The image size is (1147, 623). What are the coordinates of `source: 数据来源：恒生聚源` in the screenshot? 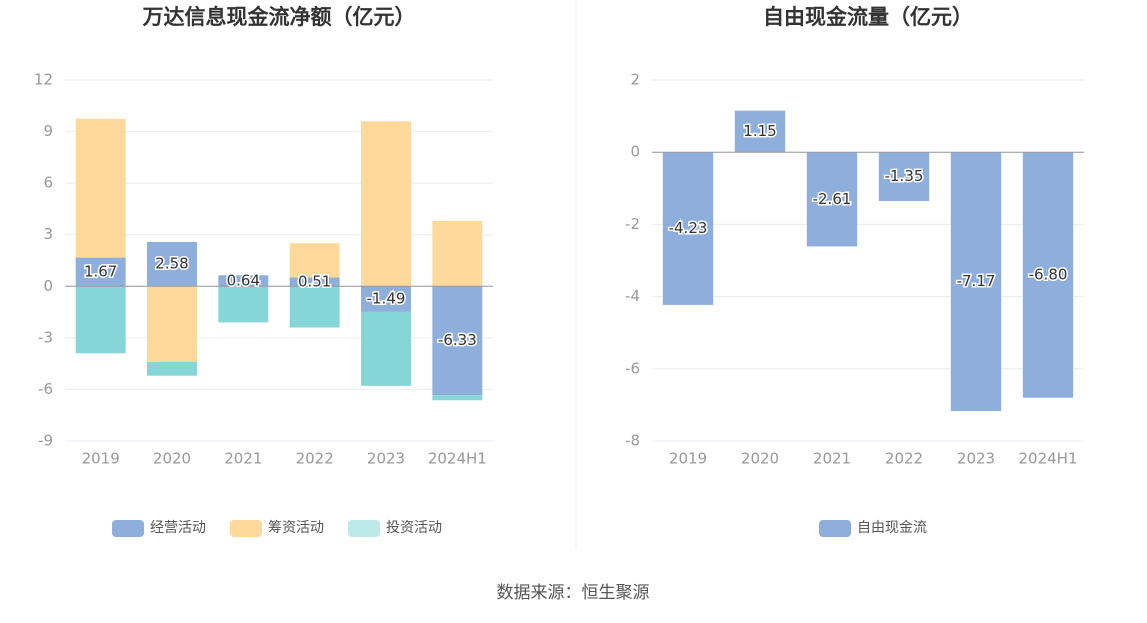 It's located at (573, 593).